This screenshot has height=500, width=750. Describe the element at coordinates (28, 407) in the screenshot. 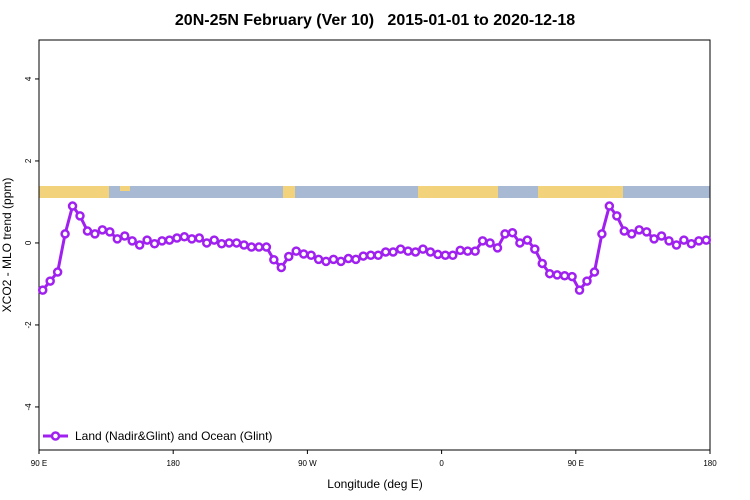

I see `y-tick-label: -4` at that location.